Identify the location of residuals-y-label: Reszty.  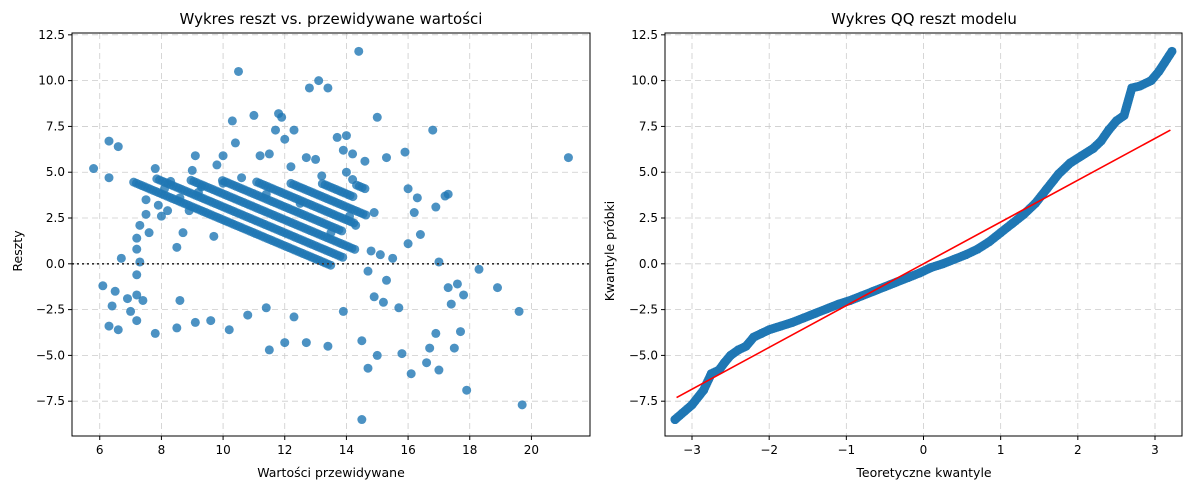
(17, 251).